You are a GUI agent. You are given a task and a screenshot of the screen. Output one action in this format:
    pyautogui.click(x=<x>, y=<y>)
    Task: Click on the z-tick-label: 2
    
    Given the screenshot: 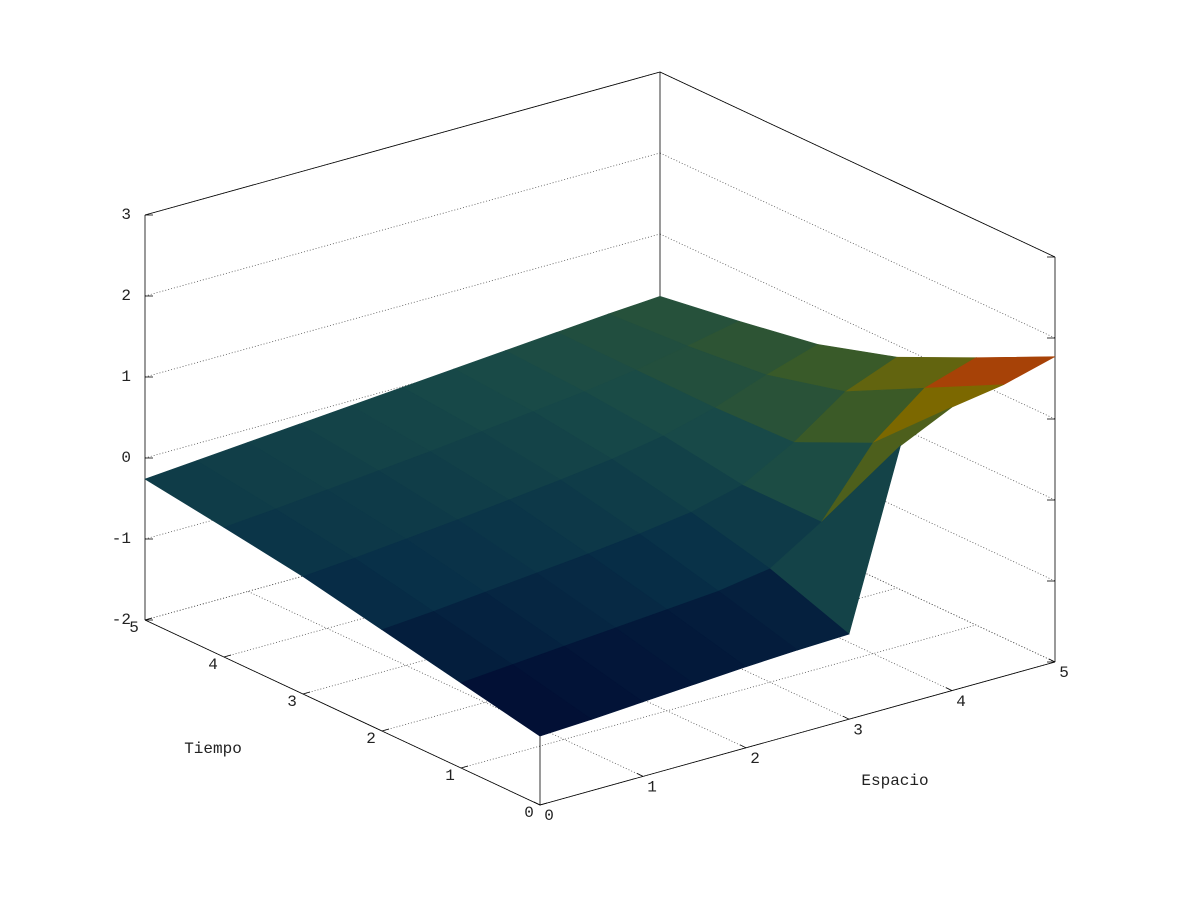 What is the action you would take?
    pyautogui.click(x=126, y=296)
    